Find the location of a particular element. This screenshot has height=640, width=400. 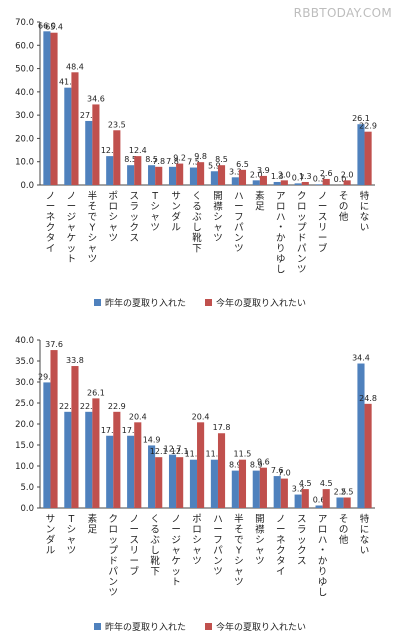

x-tick-label-char: ト is located at coordinates (176, 582).